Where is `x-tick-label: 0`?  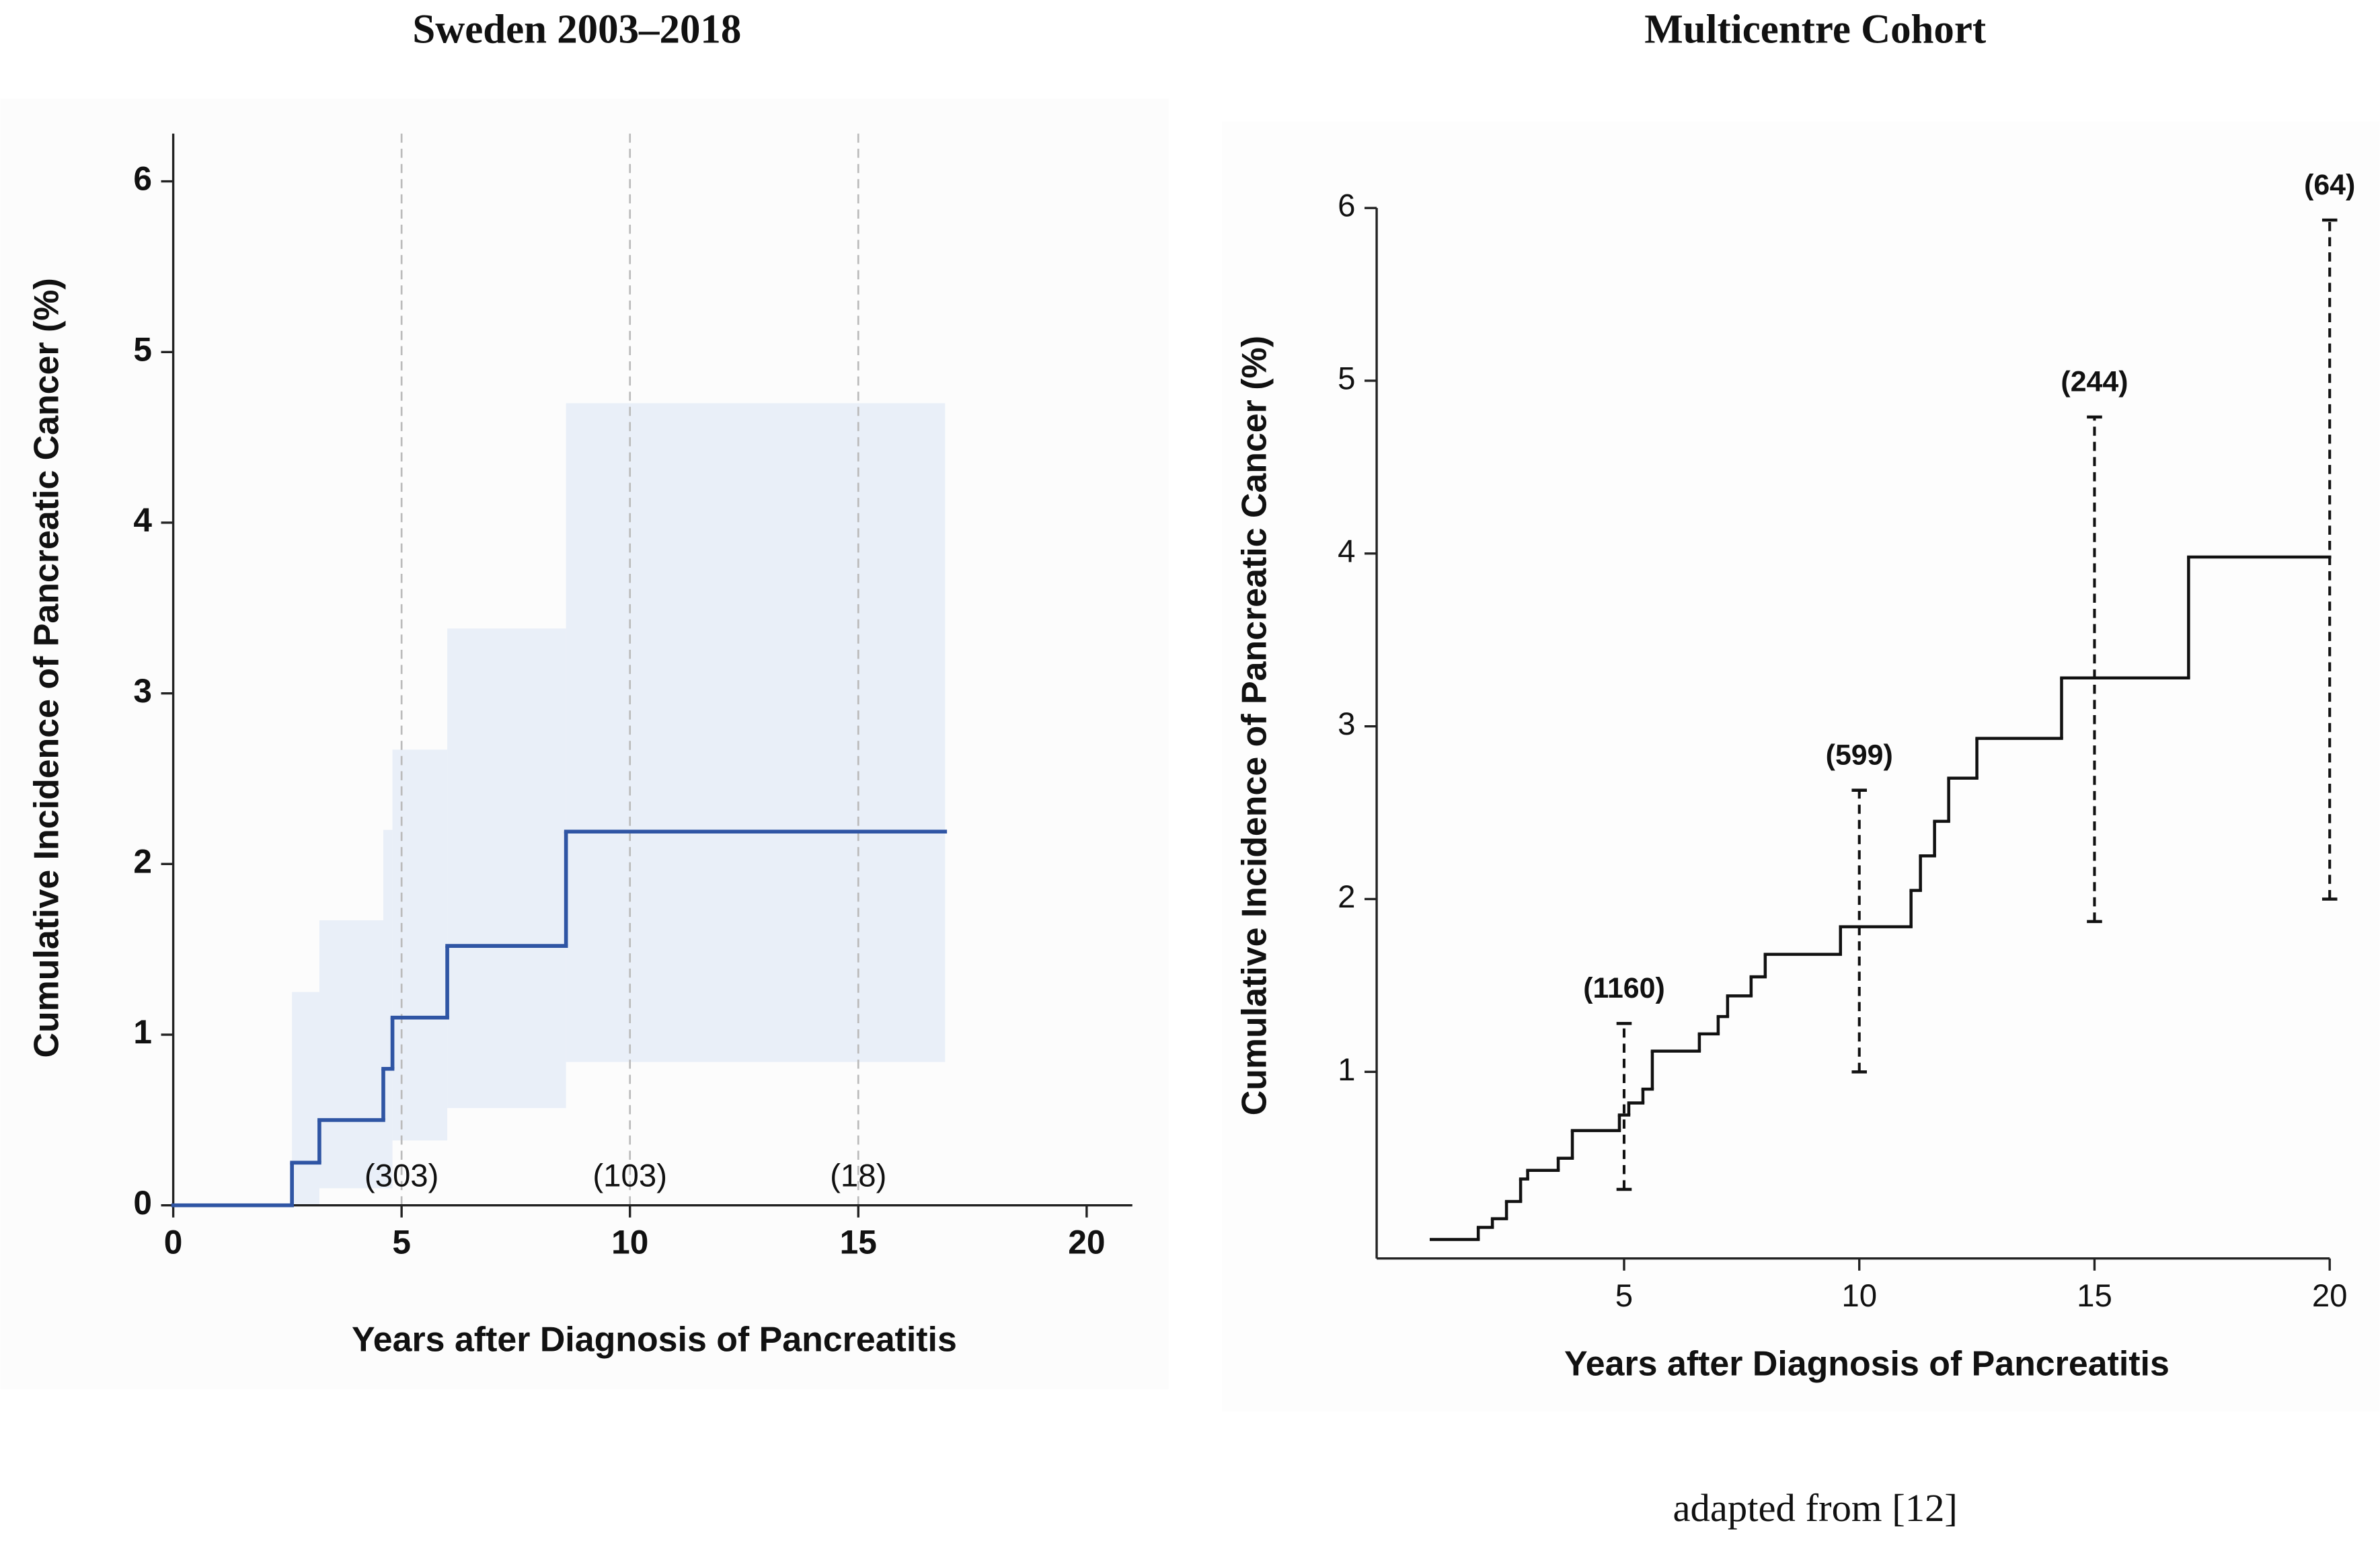 x-tick-label: 0 is located at coordinates (174, 1242).